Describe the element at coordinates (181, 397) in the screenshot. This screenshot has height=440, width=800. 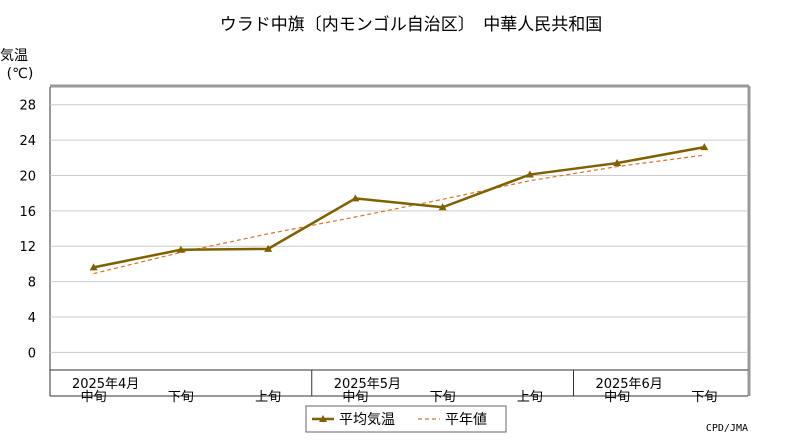
I see `x-tick-label-1: 下旬` at that location.